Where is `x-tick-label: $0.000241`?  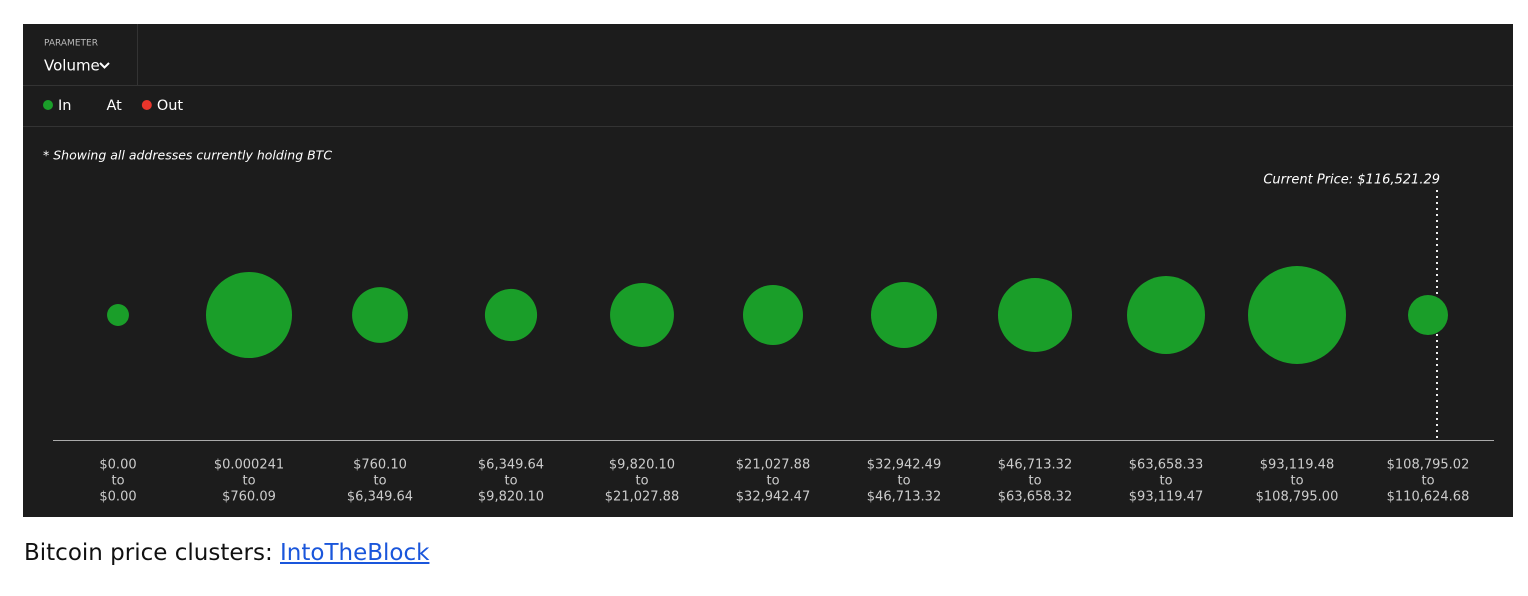 x-tick-label: $0.000241 is located at coordinates (249, 465).